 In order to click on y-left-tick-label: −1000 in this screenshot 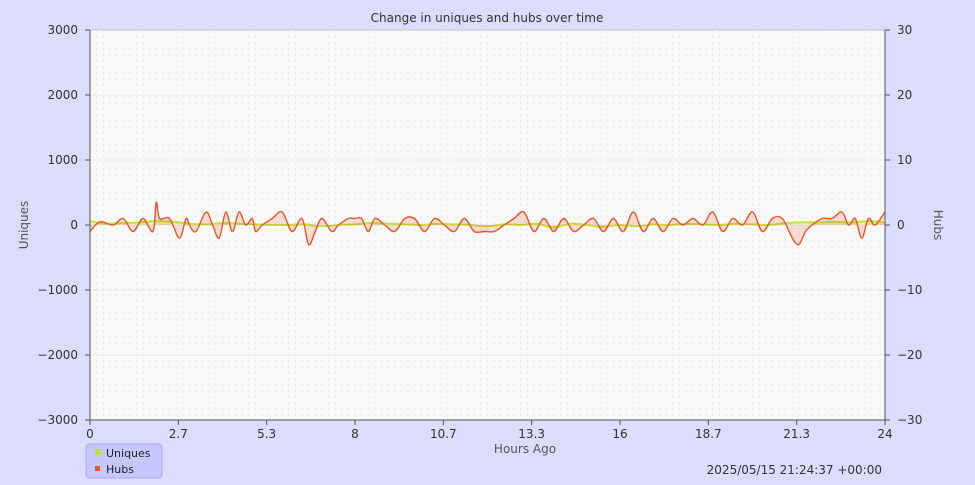, I will do `click(57, 290)`.